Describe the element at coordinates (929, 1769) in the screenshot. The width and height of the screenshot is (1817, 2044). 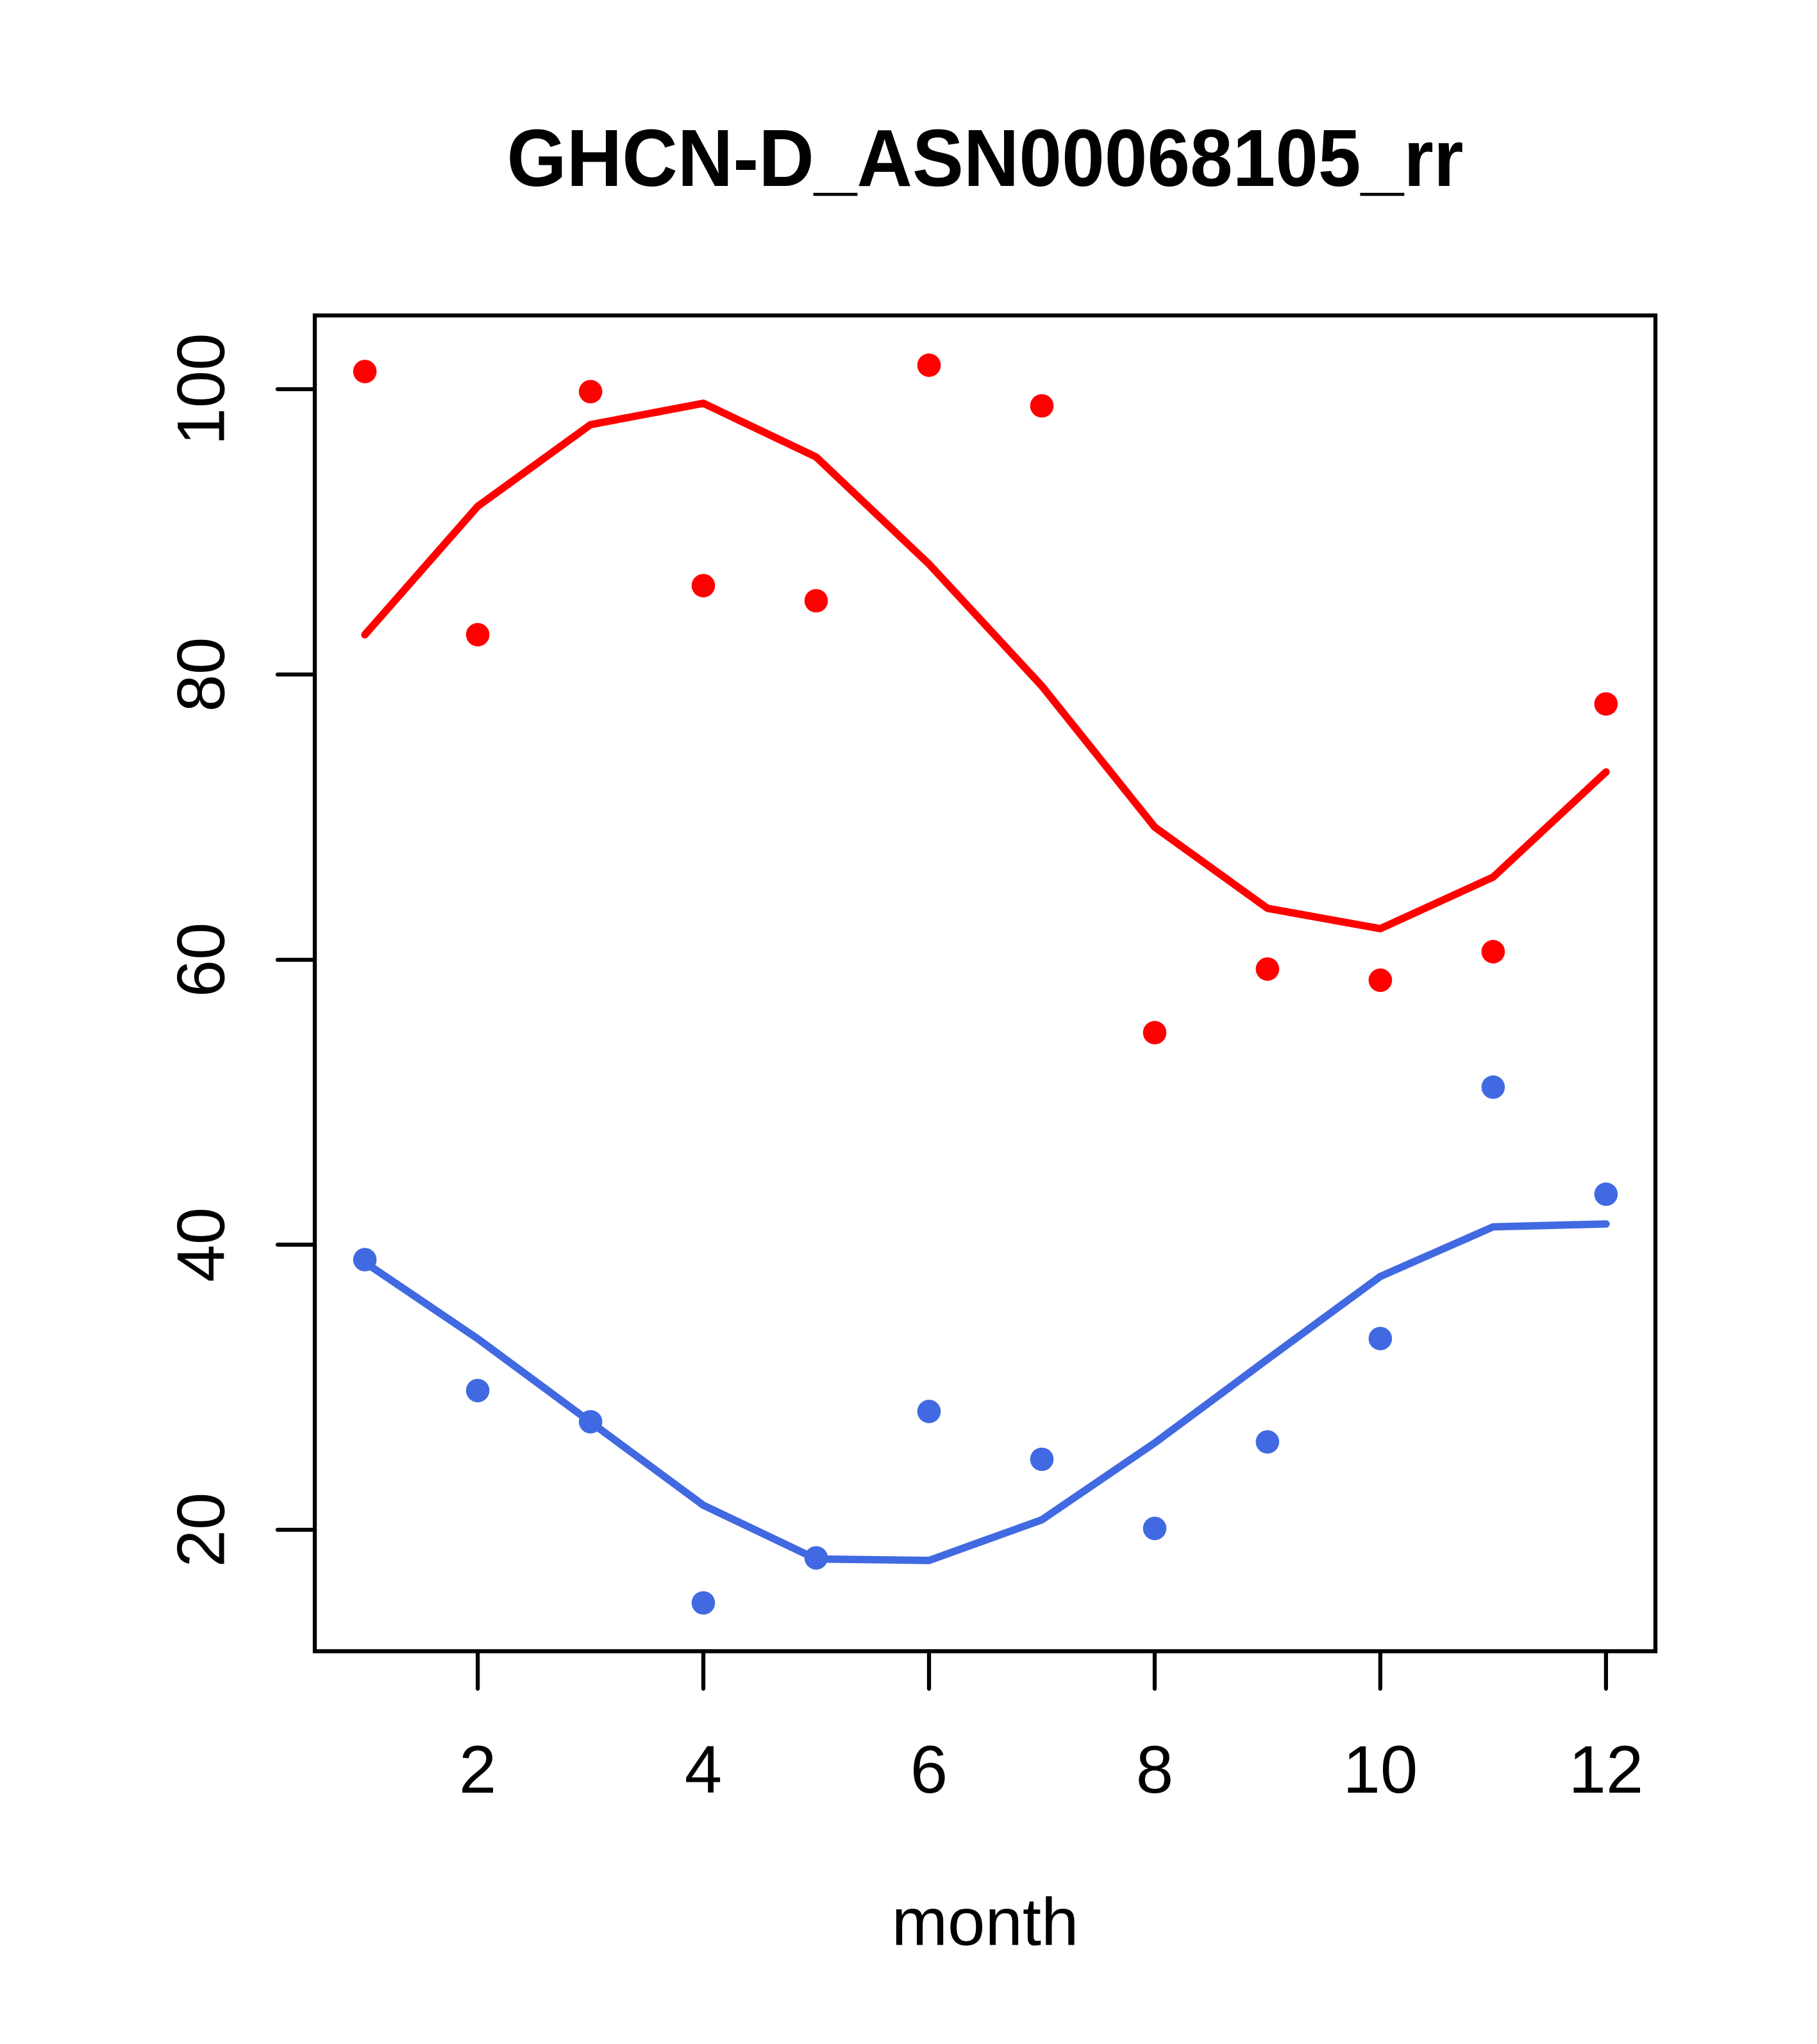
I see `svg-text: 6` at that location.